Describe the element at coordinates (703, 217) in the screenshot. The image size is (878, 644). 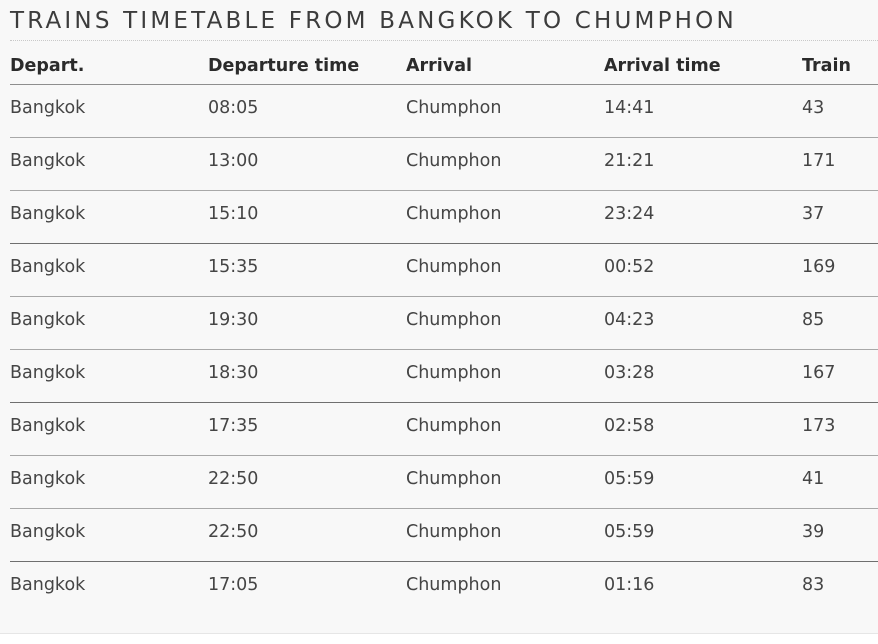
I see `cell-arrival-time: 23:24` at that location.